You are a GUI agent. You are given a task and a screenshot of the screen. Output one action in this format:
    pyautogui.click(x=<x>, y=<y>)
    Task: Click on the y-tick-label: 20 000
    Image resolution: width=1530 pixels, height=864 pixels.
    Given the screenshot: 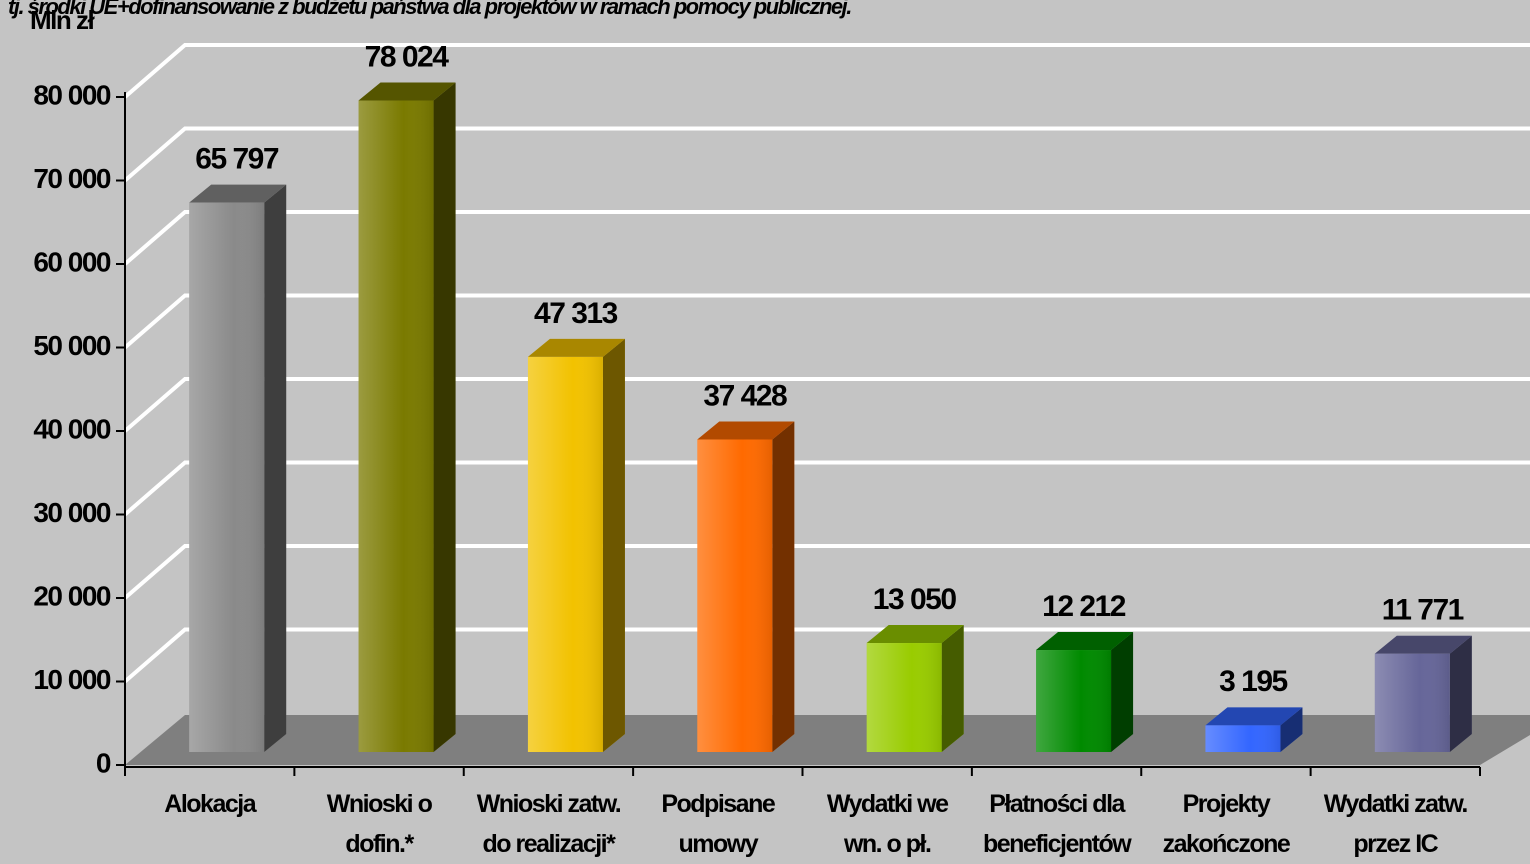 What is the action you would take?
    pyautogui.click(x=72, y=595)
    